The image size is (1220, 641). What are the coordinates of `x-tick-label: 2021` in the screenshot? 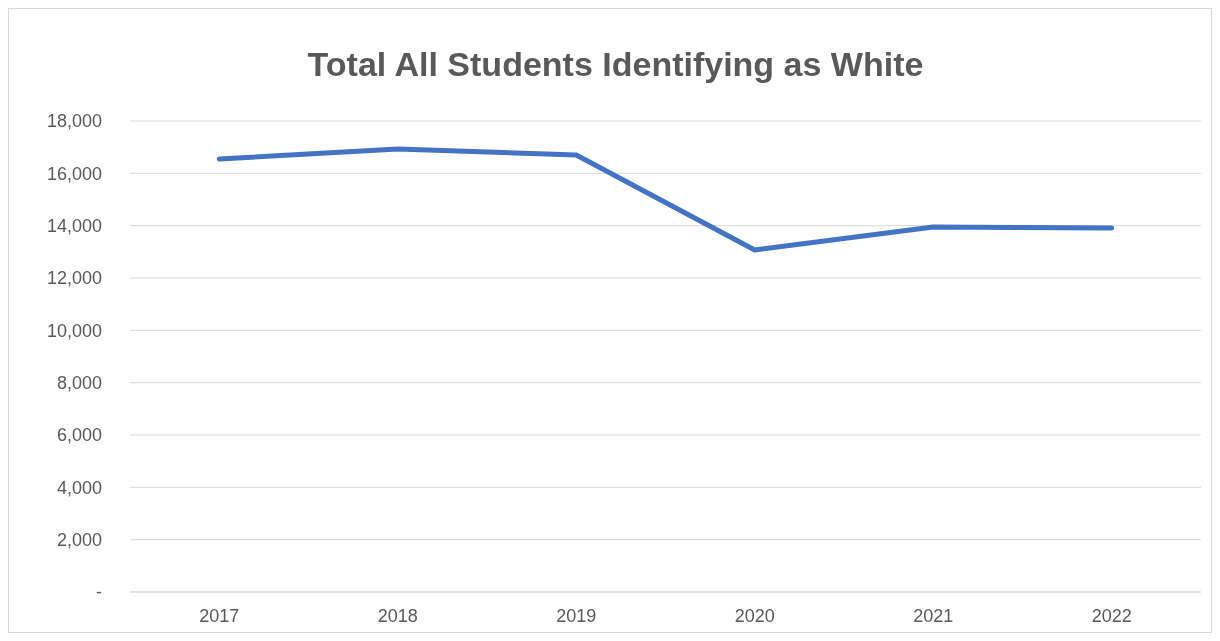 It's located at (933, 616).